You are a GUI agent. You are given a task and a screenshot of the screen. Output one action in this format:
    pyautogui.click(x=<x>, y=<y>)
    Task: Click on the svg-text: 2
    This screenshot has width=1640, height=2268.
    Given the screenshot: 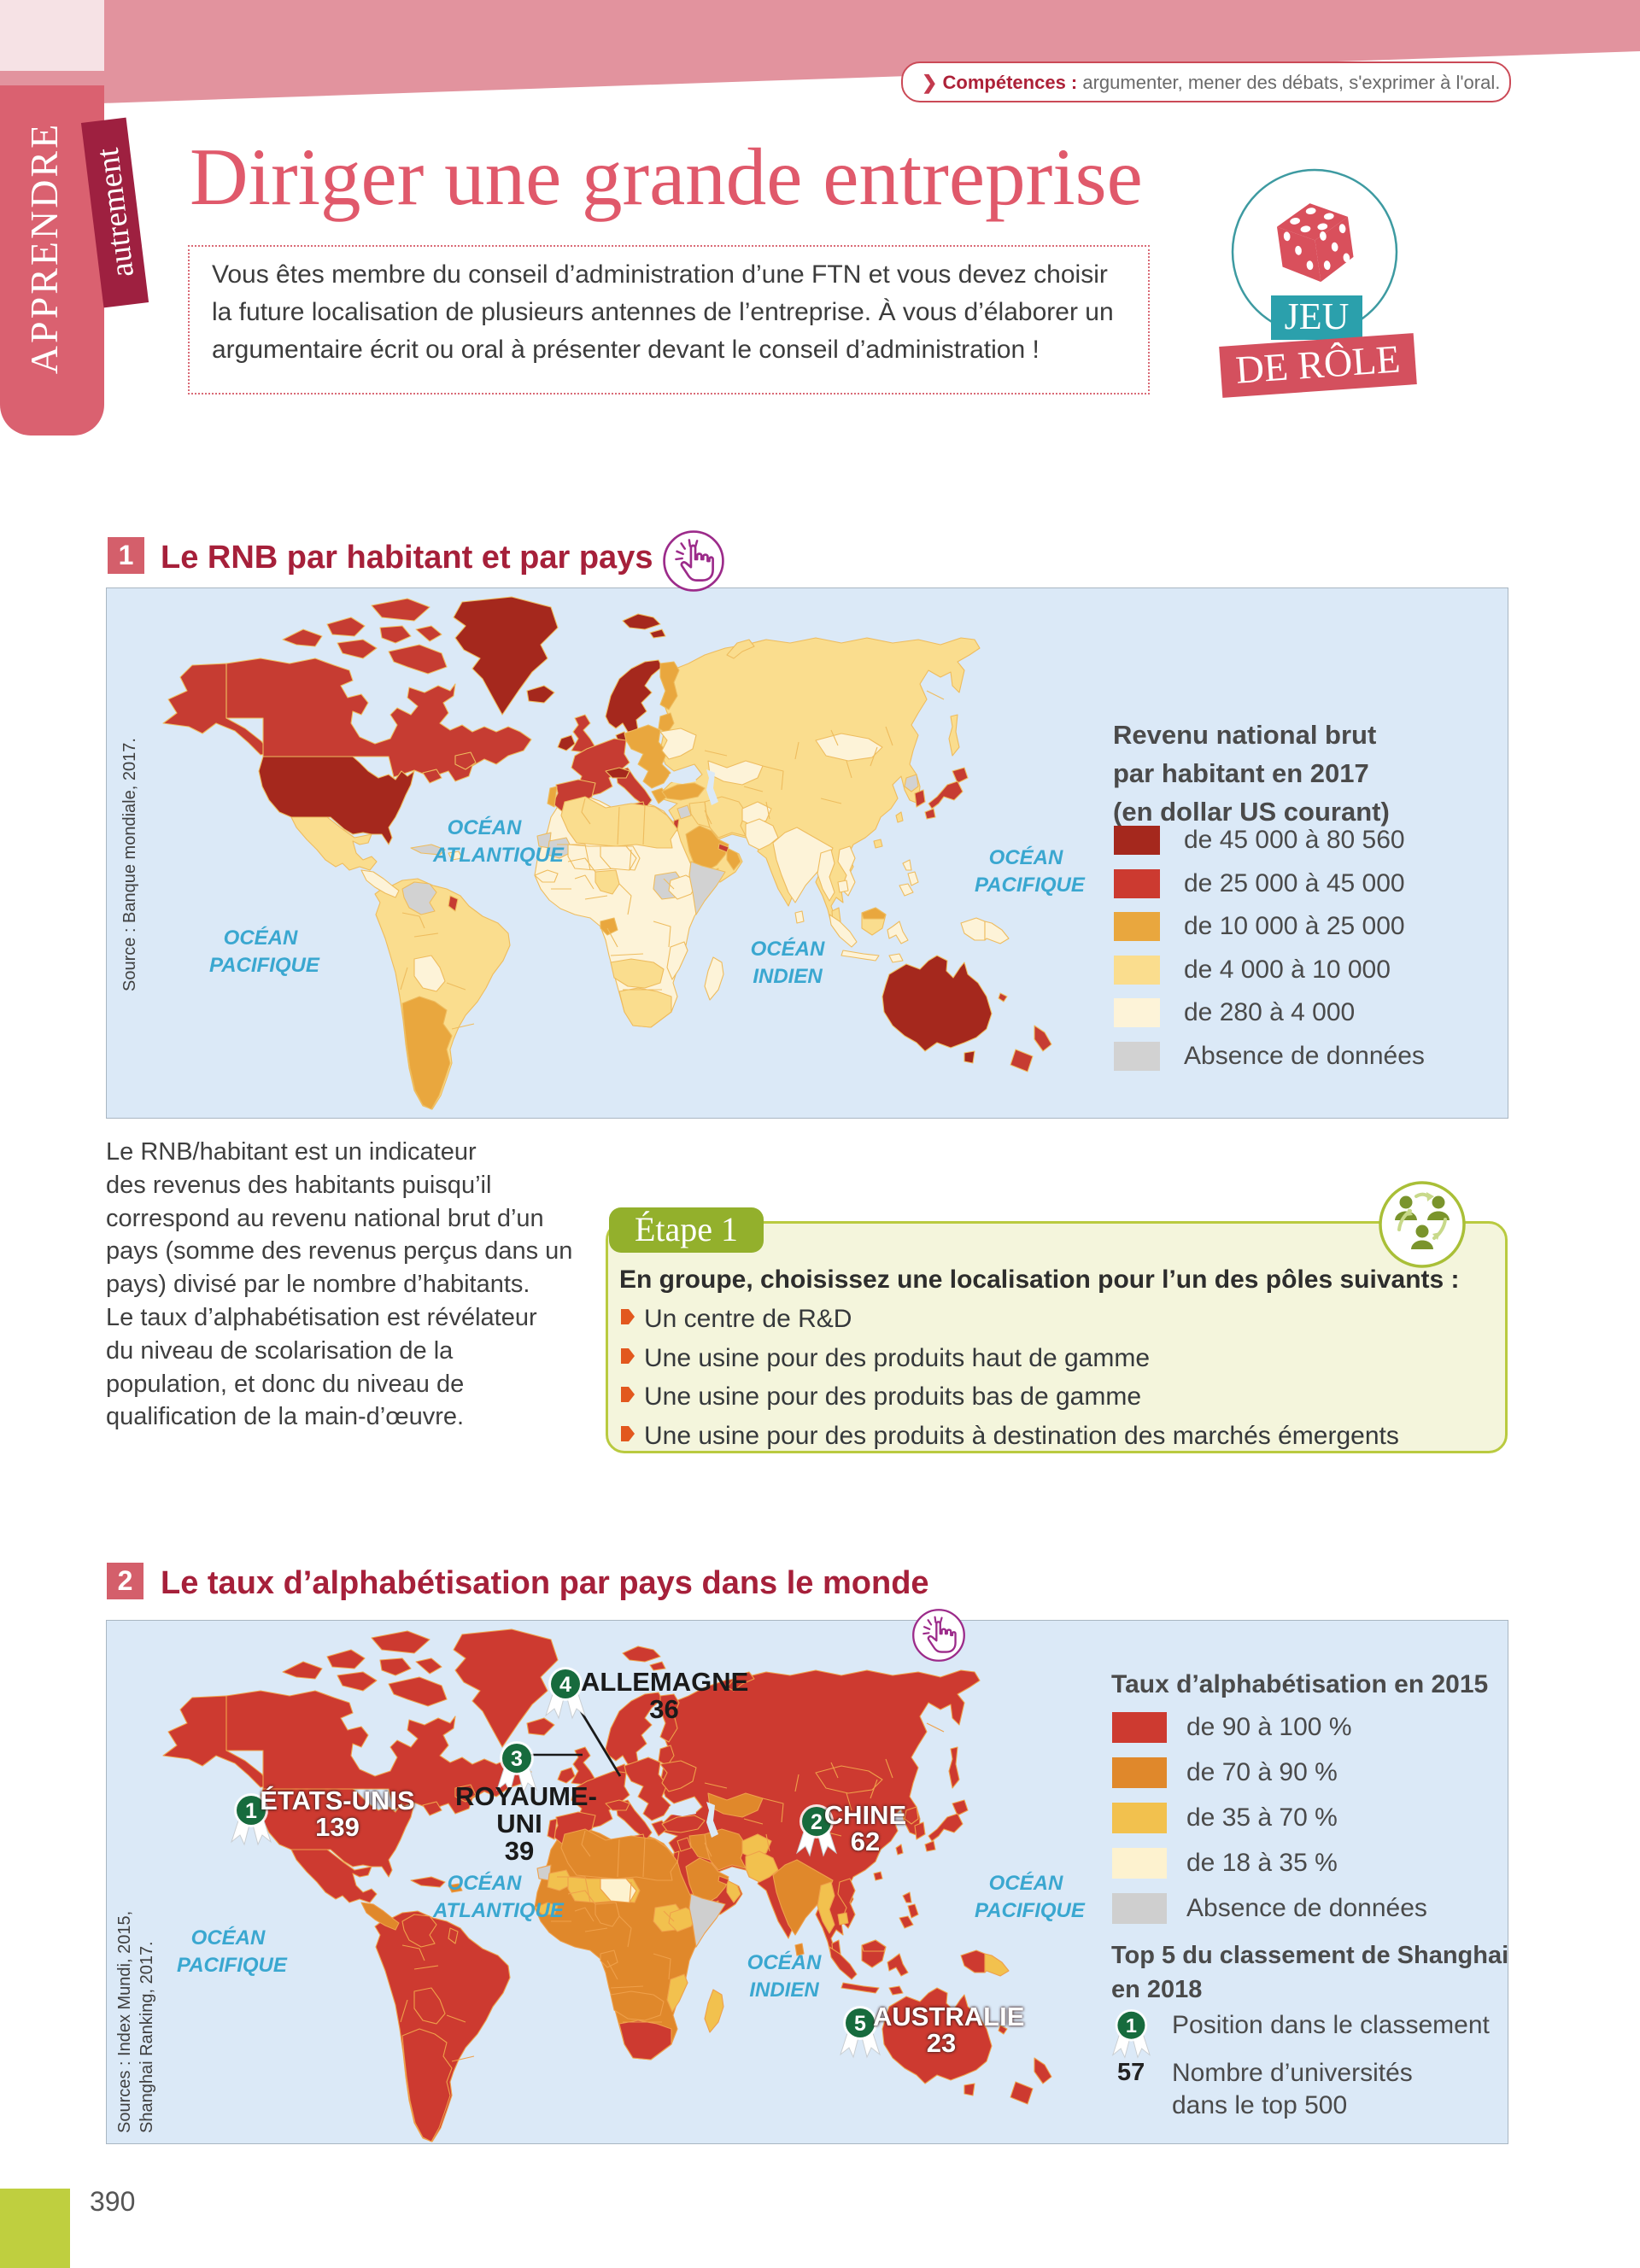 What is the action you would take?
    pyautogui.click(x=817, y=1822)
    